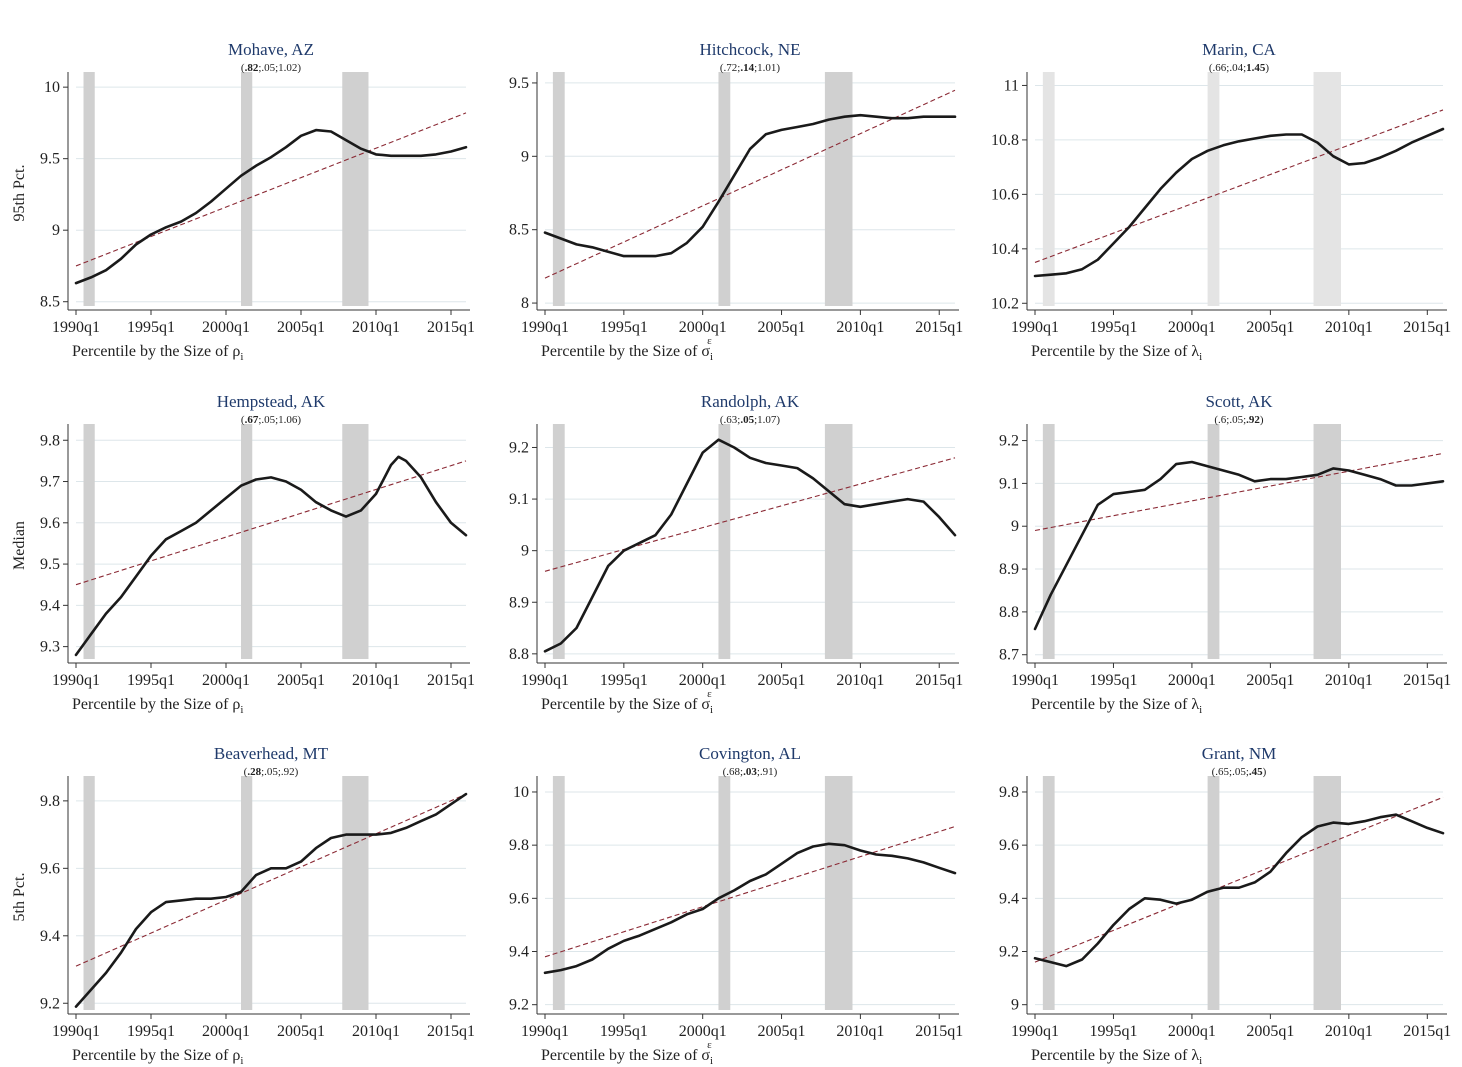 This screenshot has height=1067, width=1462. Describe the element at coordinates (1239, 753) in the screenshot. I see `panel-title: Grant, NM` at that location.